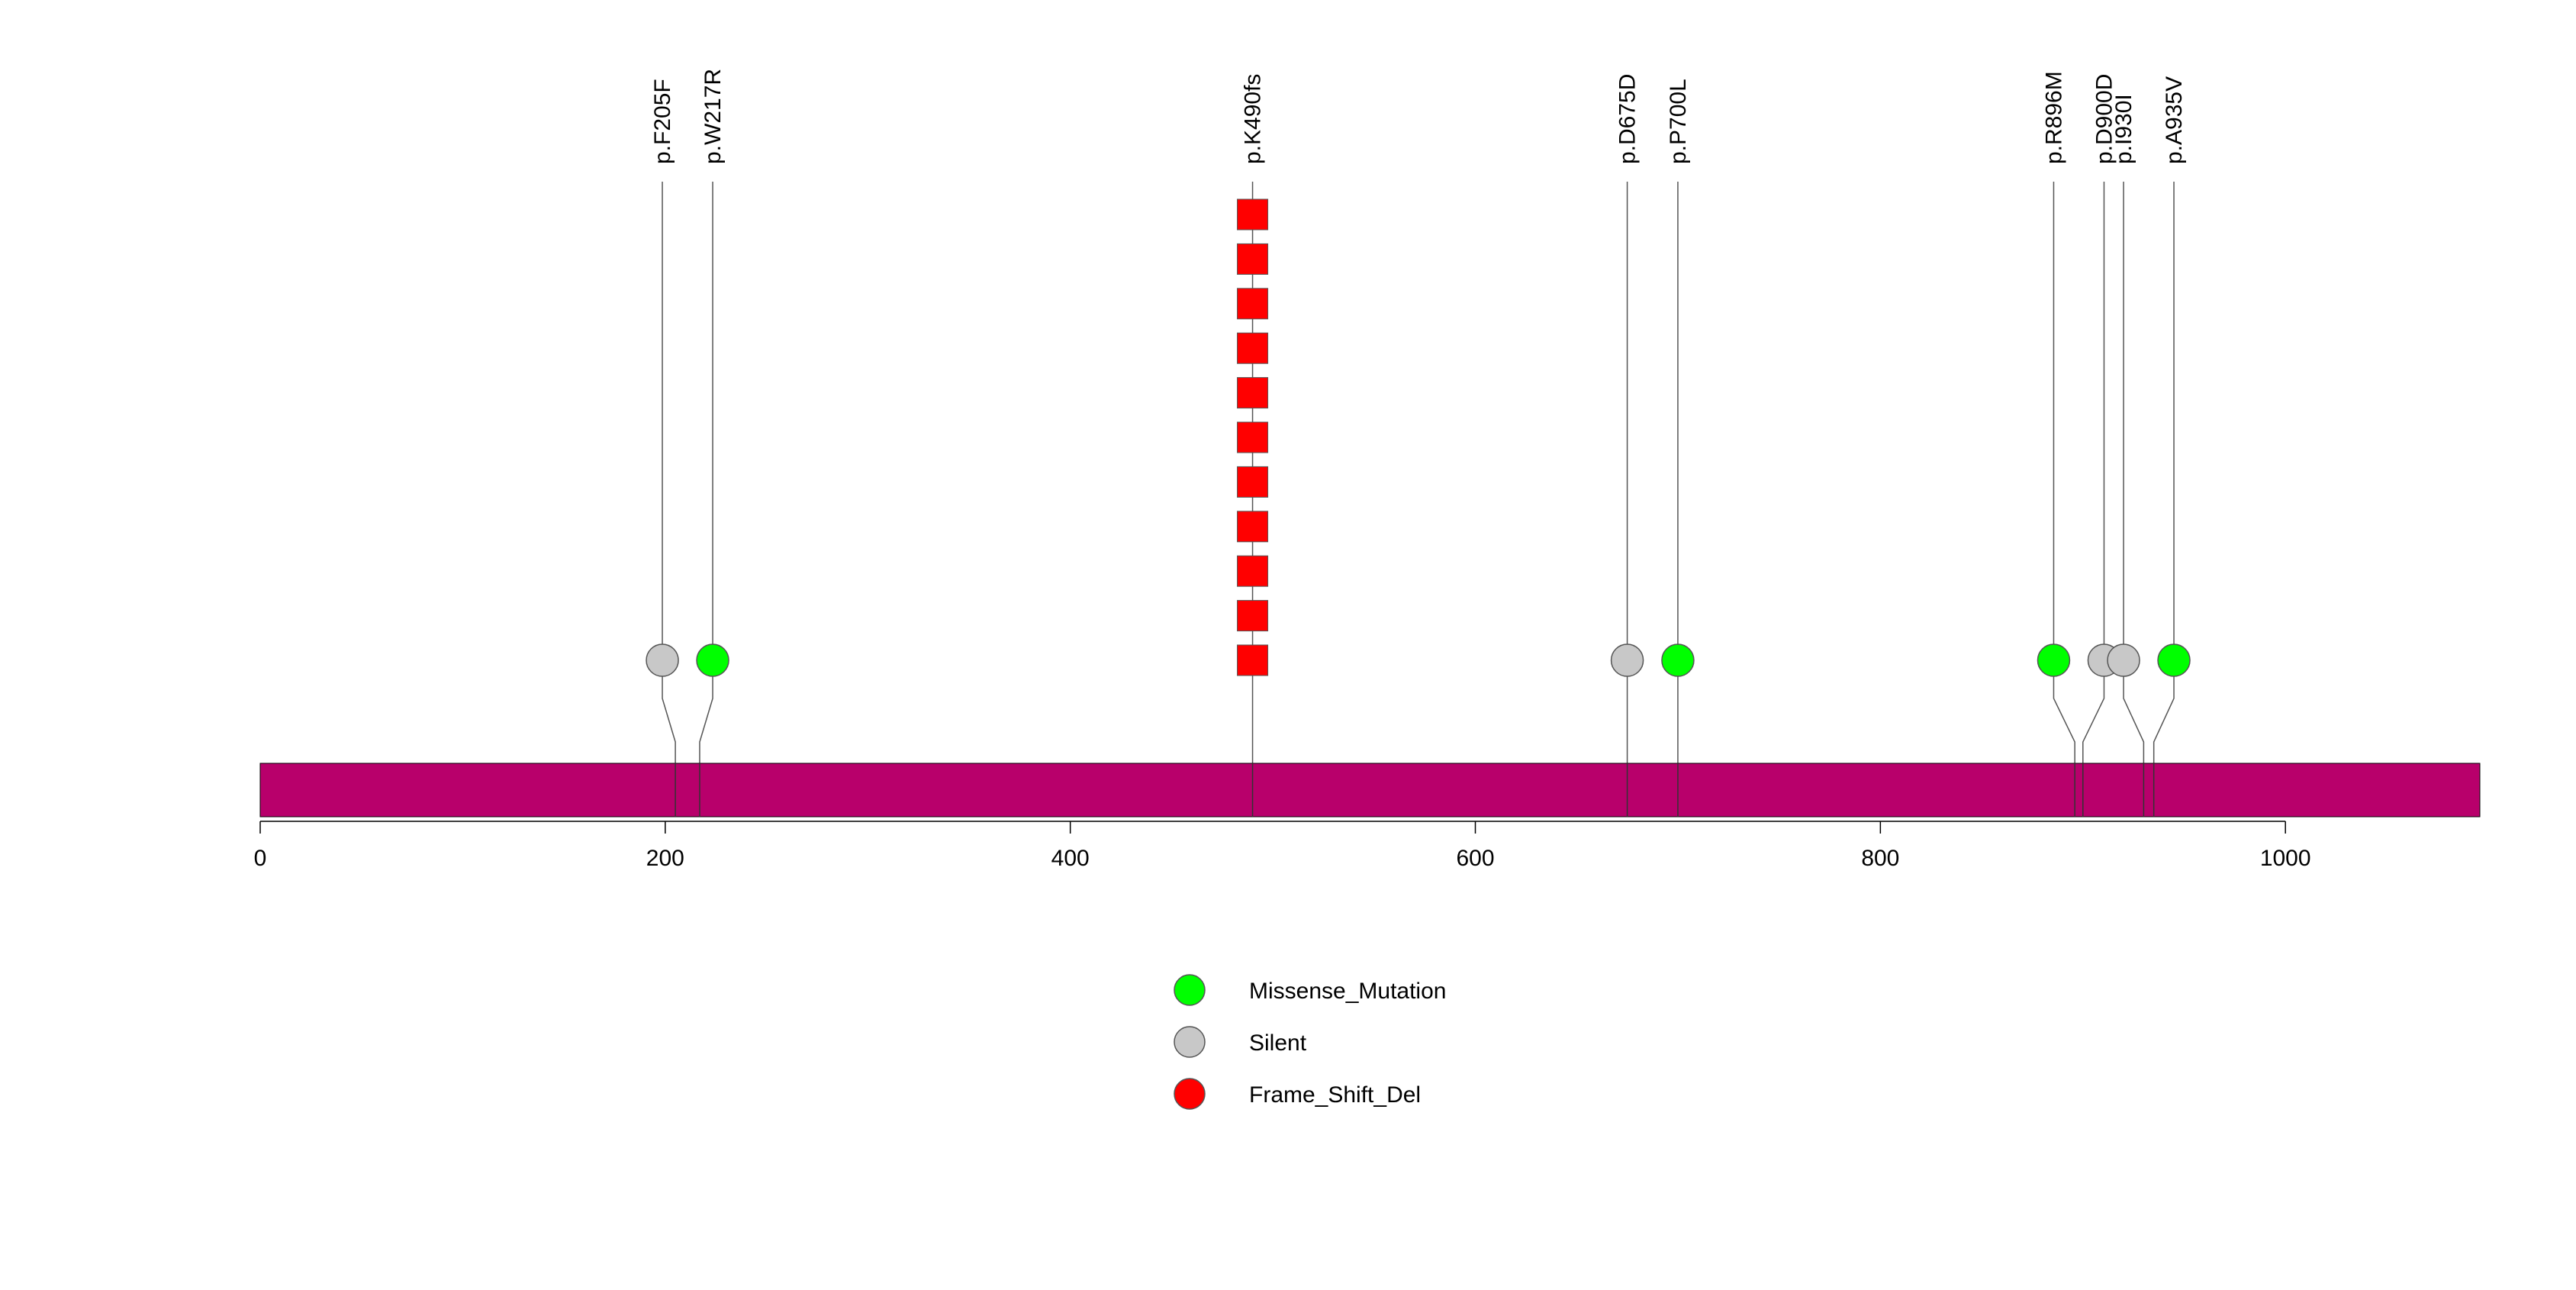  What do you see at coordinates (1253, 119) in the screenshot?
I see `mutation-label-p-k490fs: p.K490fs` at bounding box center [1253, 119].